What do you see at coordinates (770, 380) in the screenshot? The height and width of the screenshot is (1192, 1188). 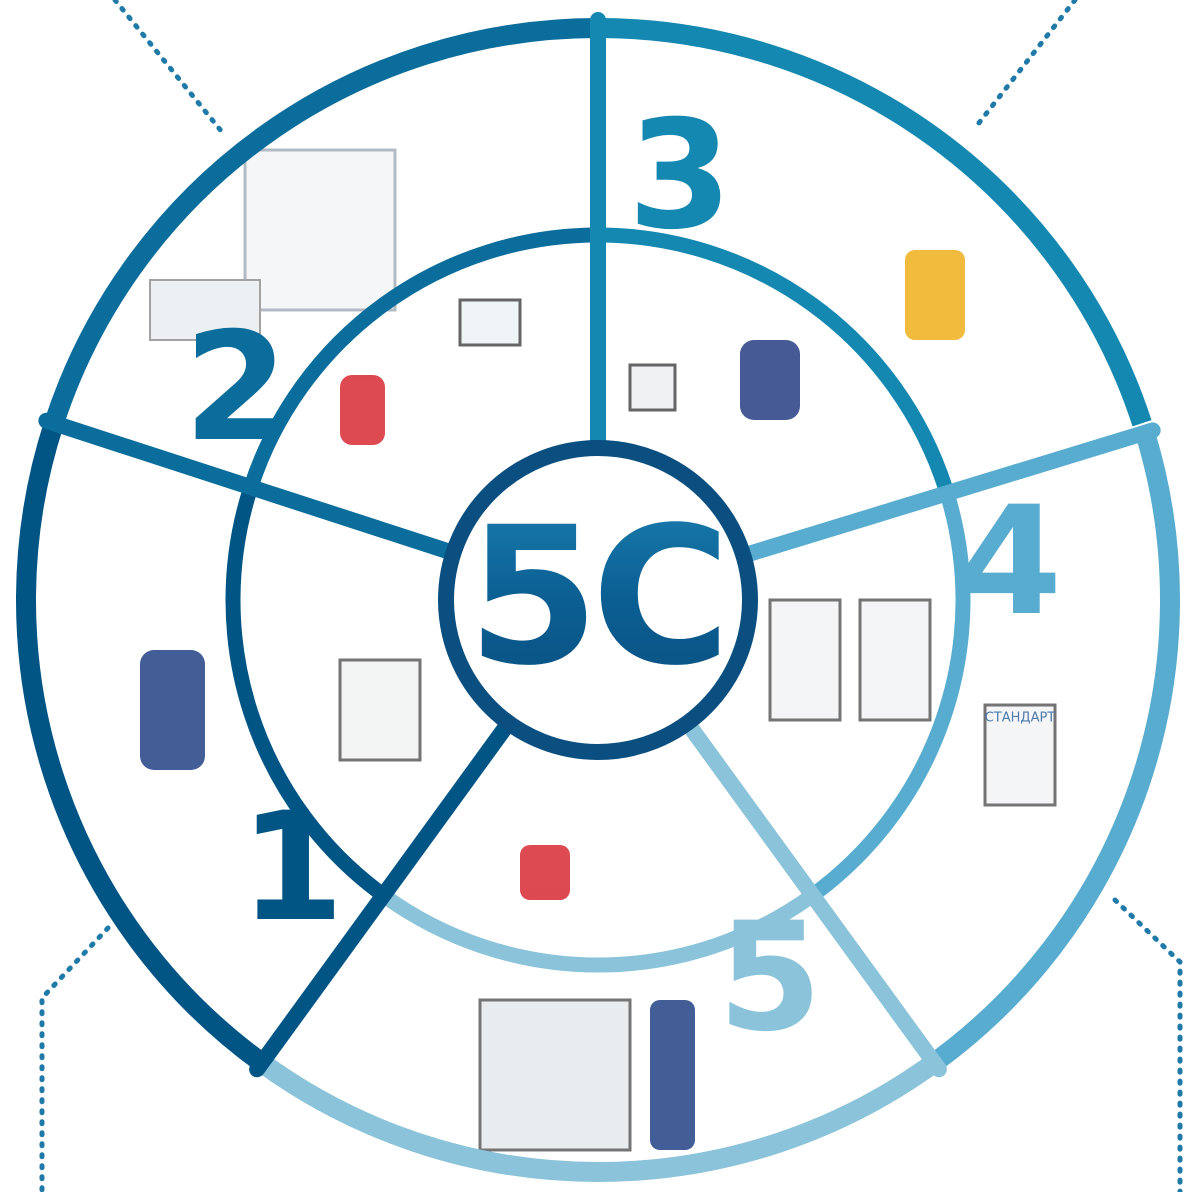 I see `person` at bounding box center [770, 380].